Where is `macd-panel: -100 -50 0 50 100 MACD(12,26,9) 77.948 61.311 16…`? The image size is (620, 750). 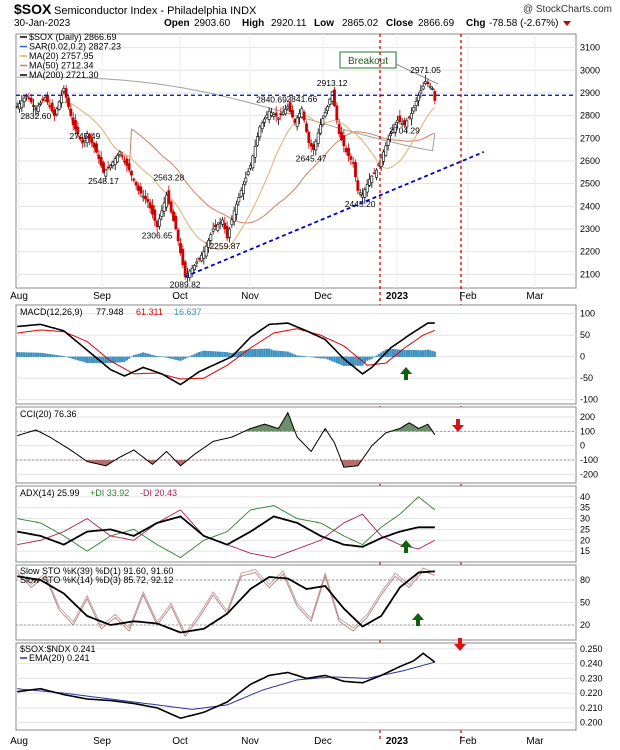 macd-panel: -100 -50 0 50 100 MACD(12,26,9) 77.948 61.311 16… is located at coordinates (306, 354).